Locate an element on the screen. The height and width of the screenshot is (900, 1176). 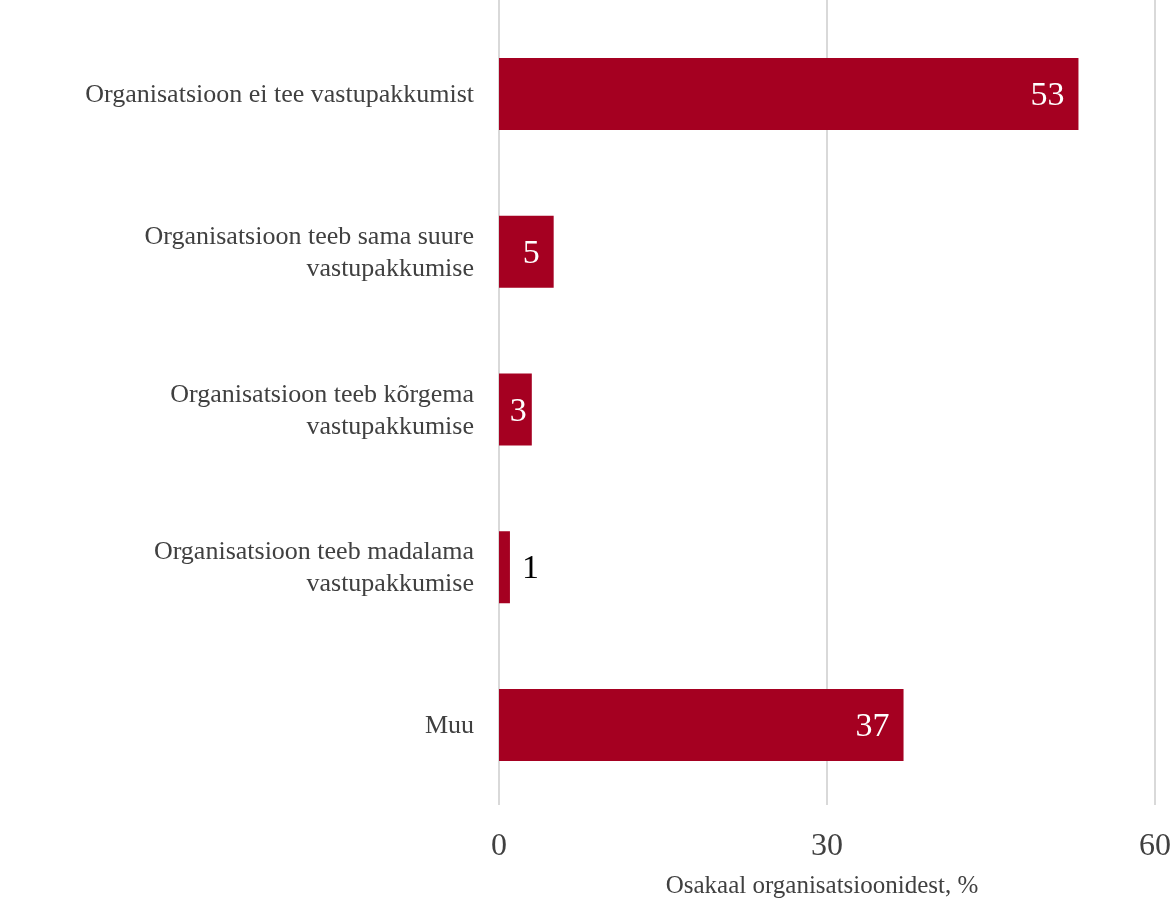
data-label: 3 is located at coordinates (518, 409).